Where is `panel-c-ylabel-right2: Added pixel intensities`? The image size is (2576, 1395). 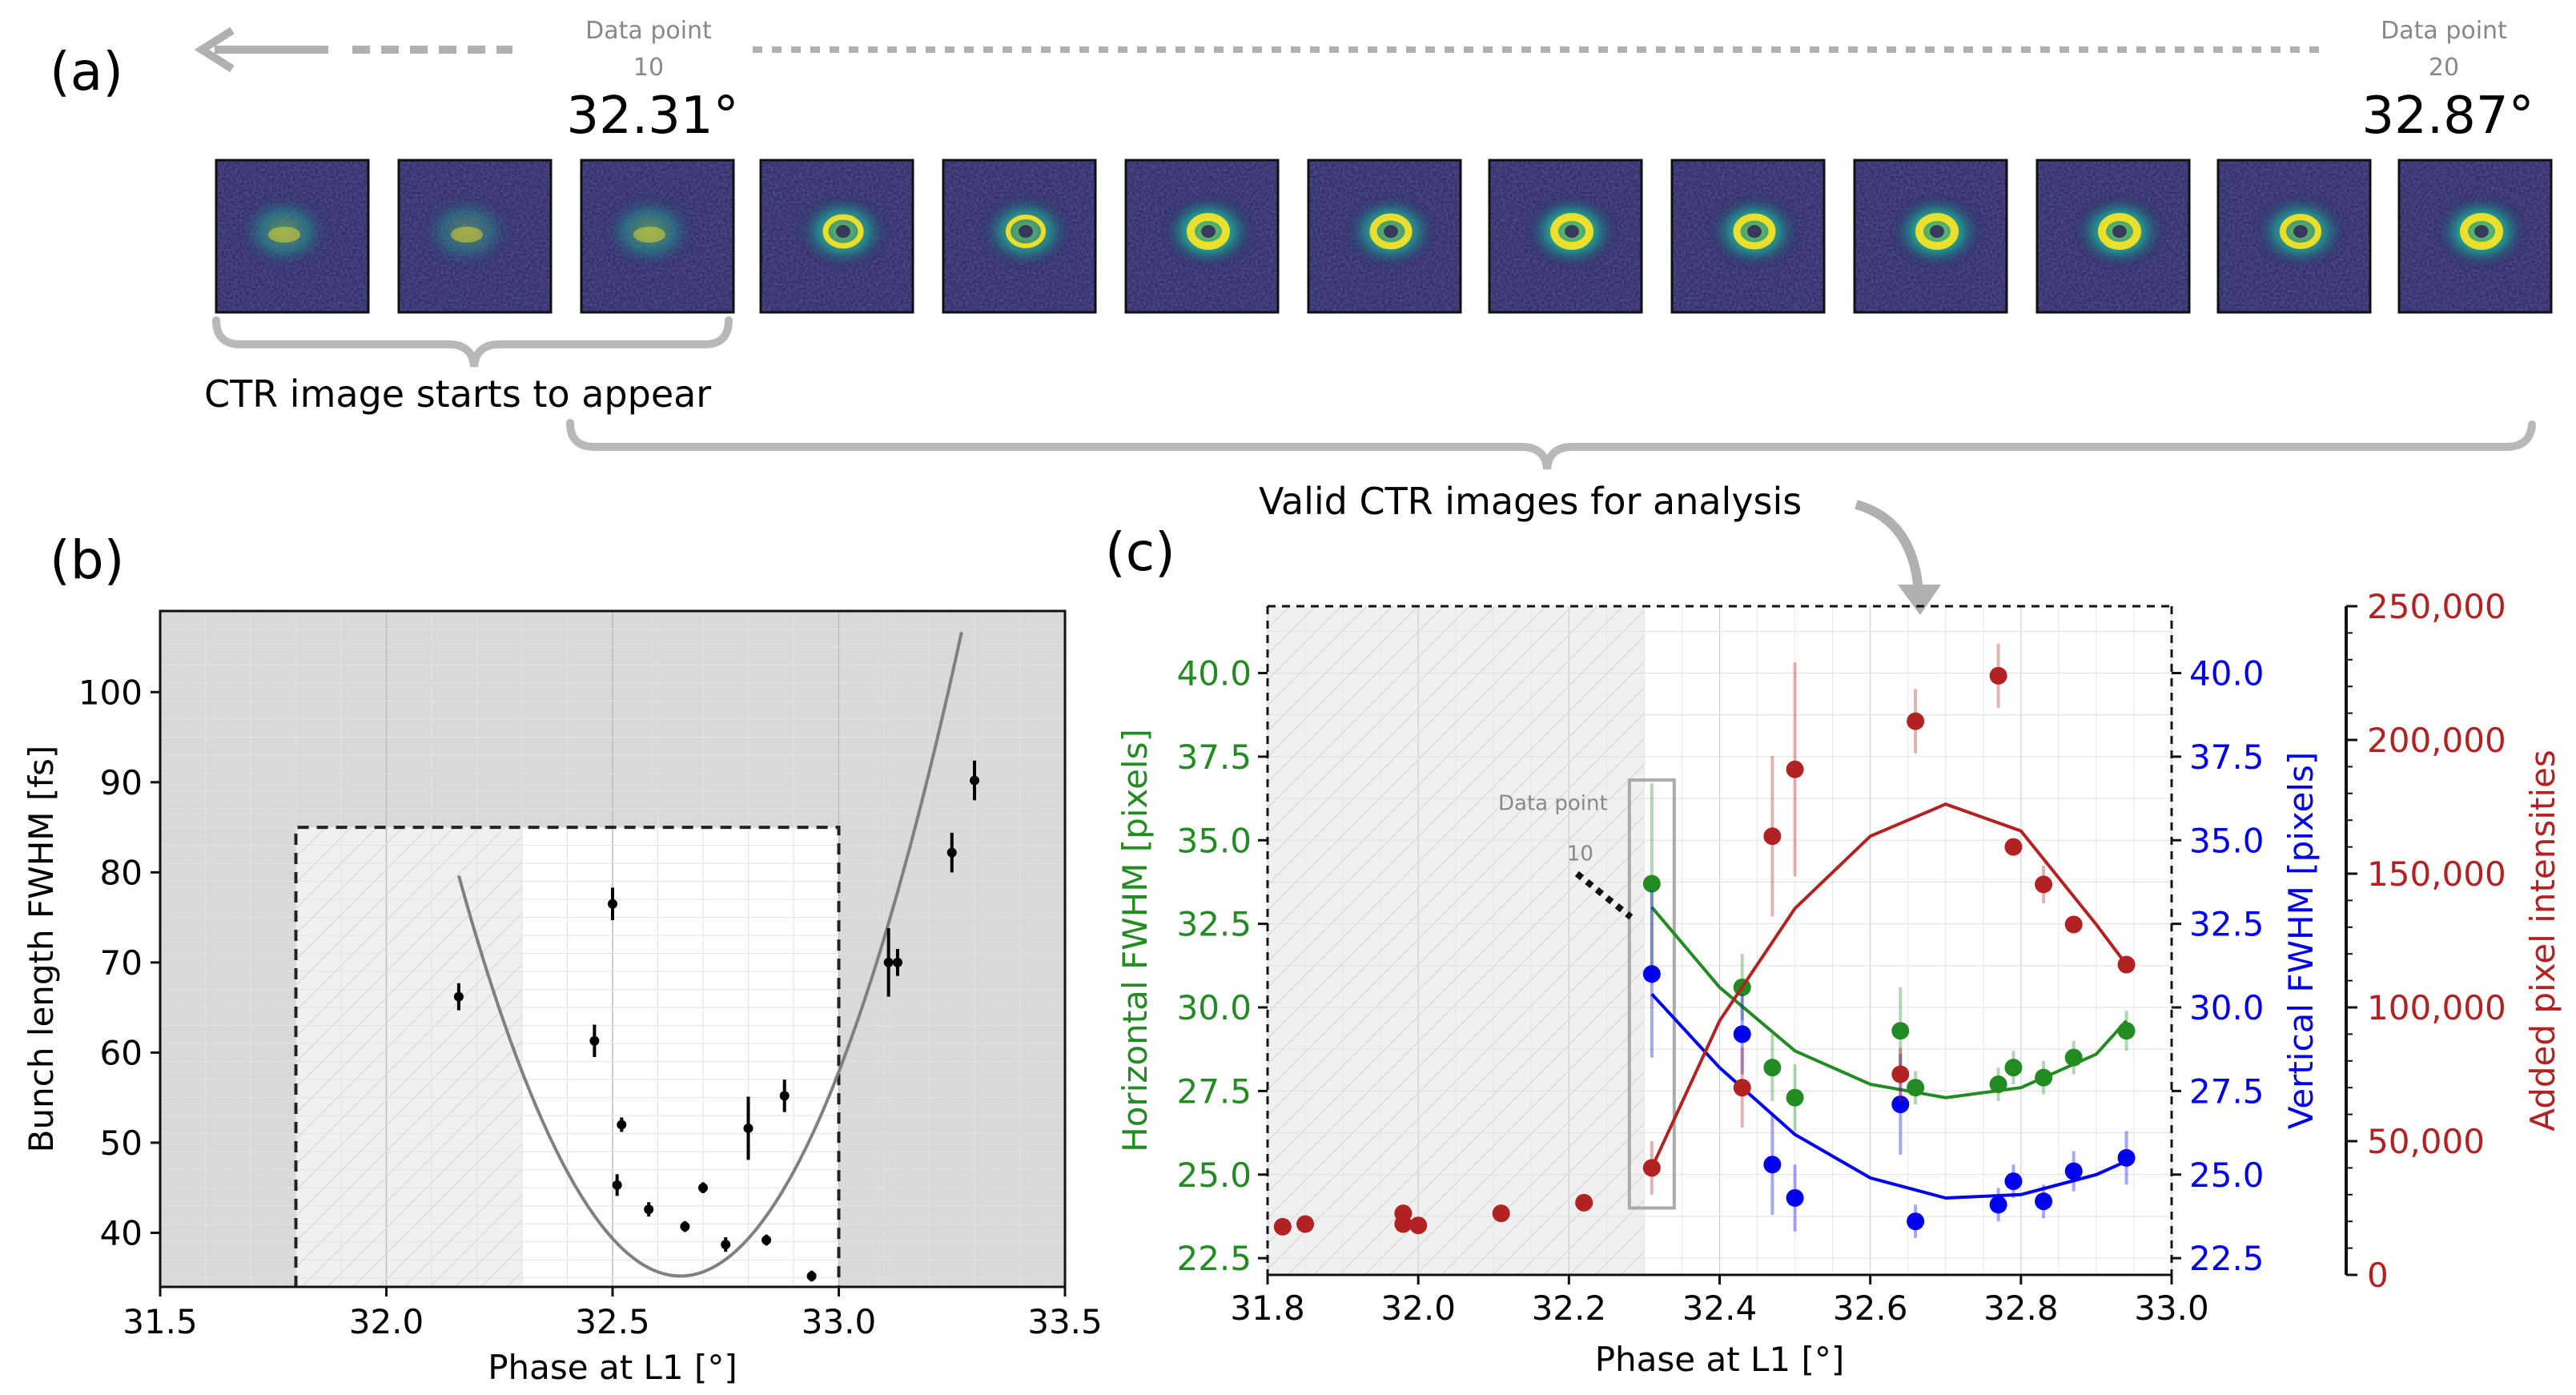
panel-c-ylabel-right2: Added pixel intensities is located at coordinates (2542, 941).